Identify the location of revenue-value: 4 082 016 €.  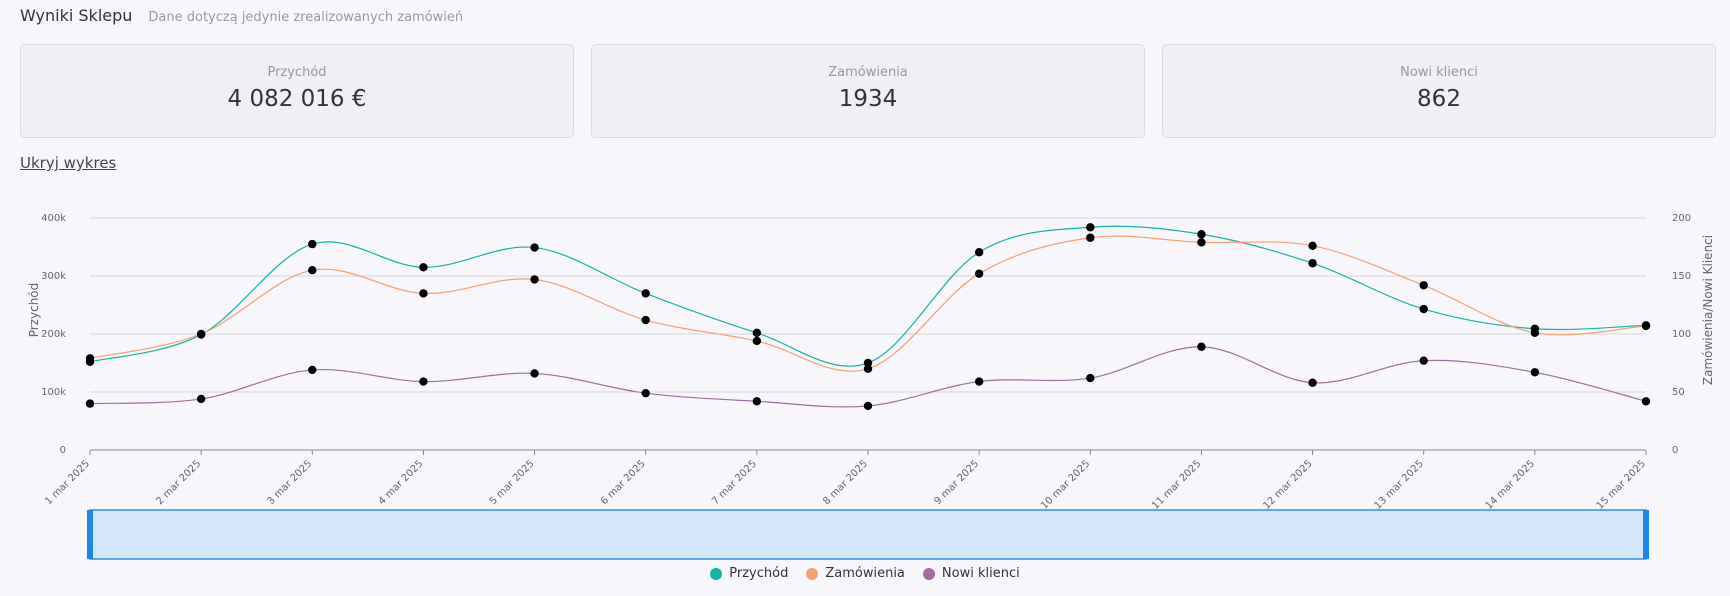
(297, 99).